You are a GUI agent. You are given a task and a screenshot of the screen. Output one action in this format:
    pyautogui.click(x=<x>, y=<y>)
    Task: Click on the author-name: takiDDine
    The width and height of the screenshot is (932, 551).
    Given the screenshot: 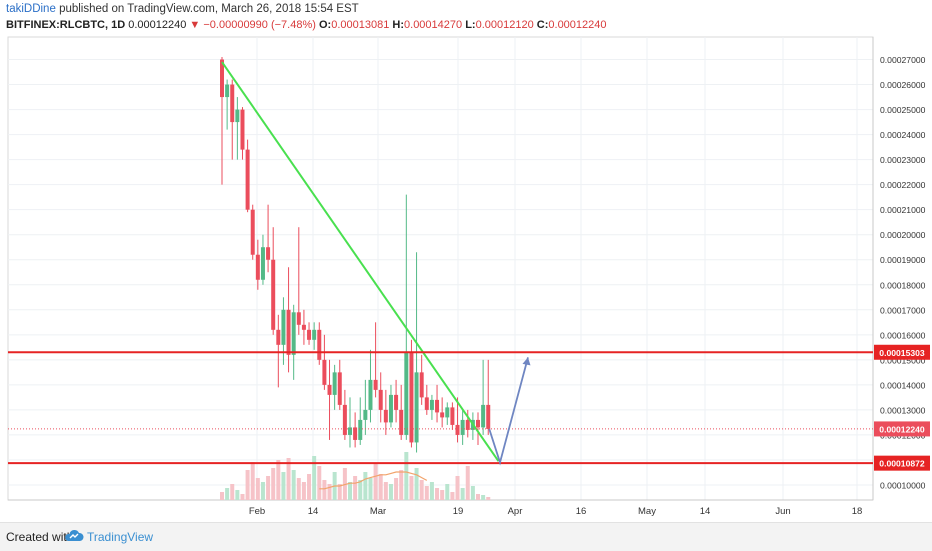 What is the action you would take?
    pyautogui.click(x=31, y=9)
    